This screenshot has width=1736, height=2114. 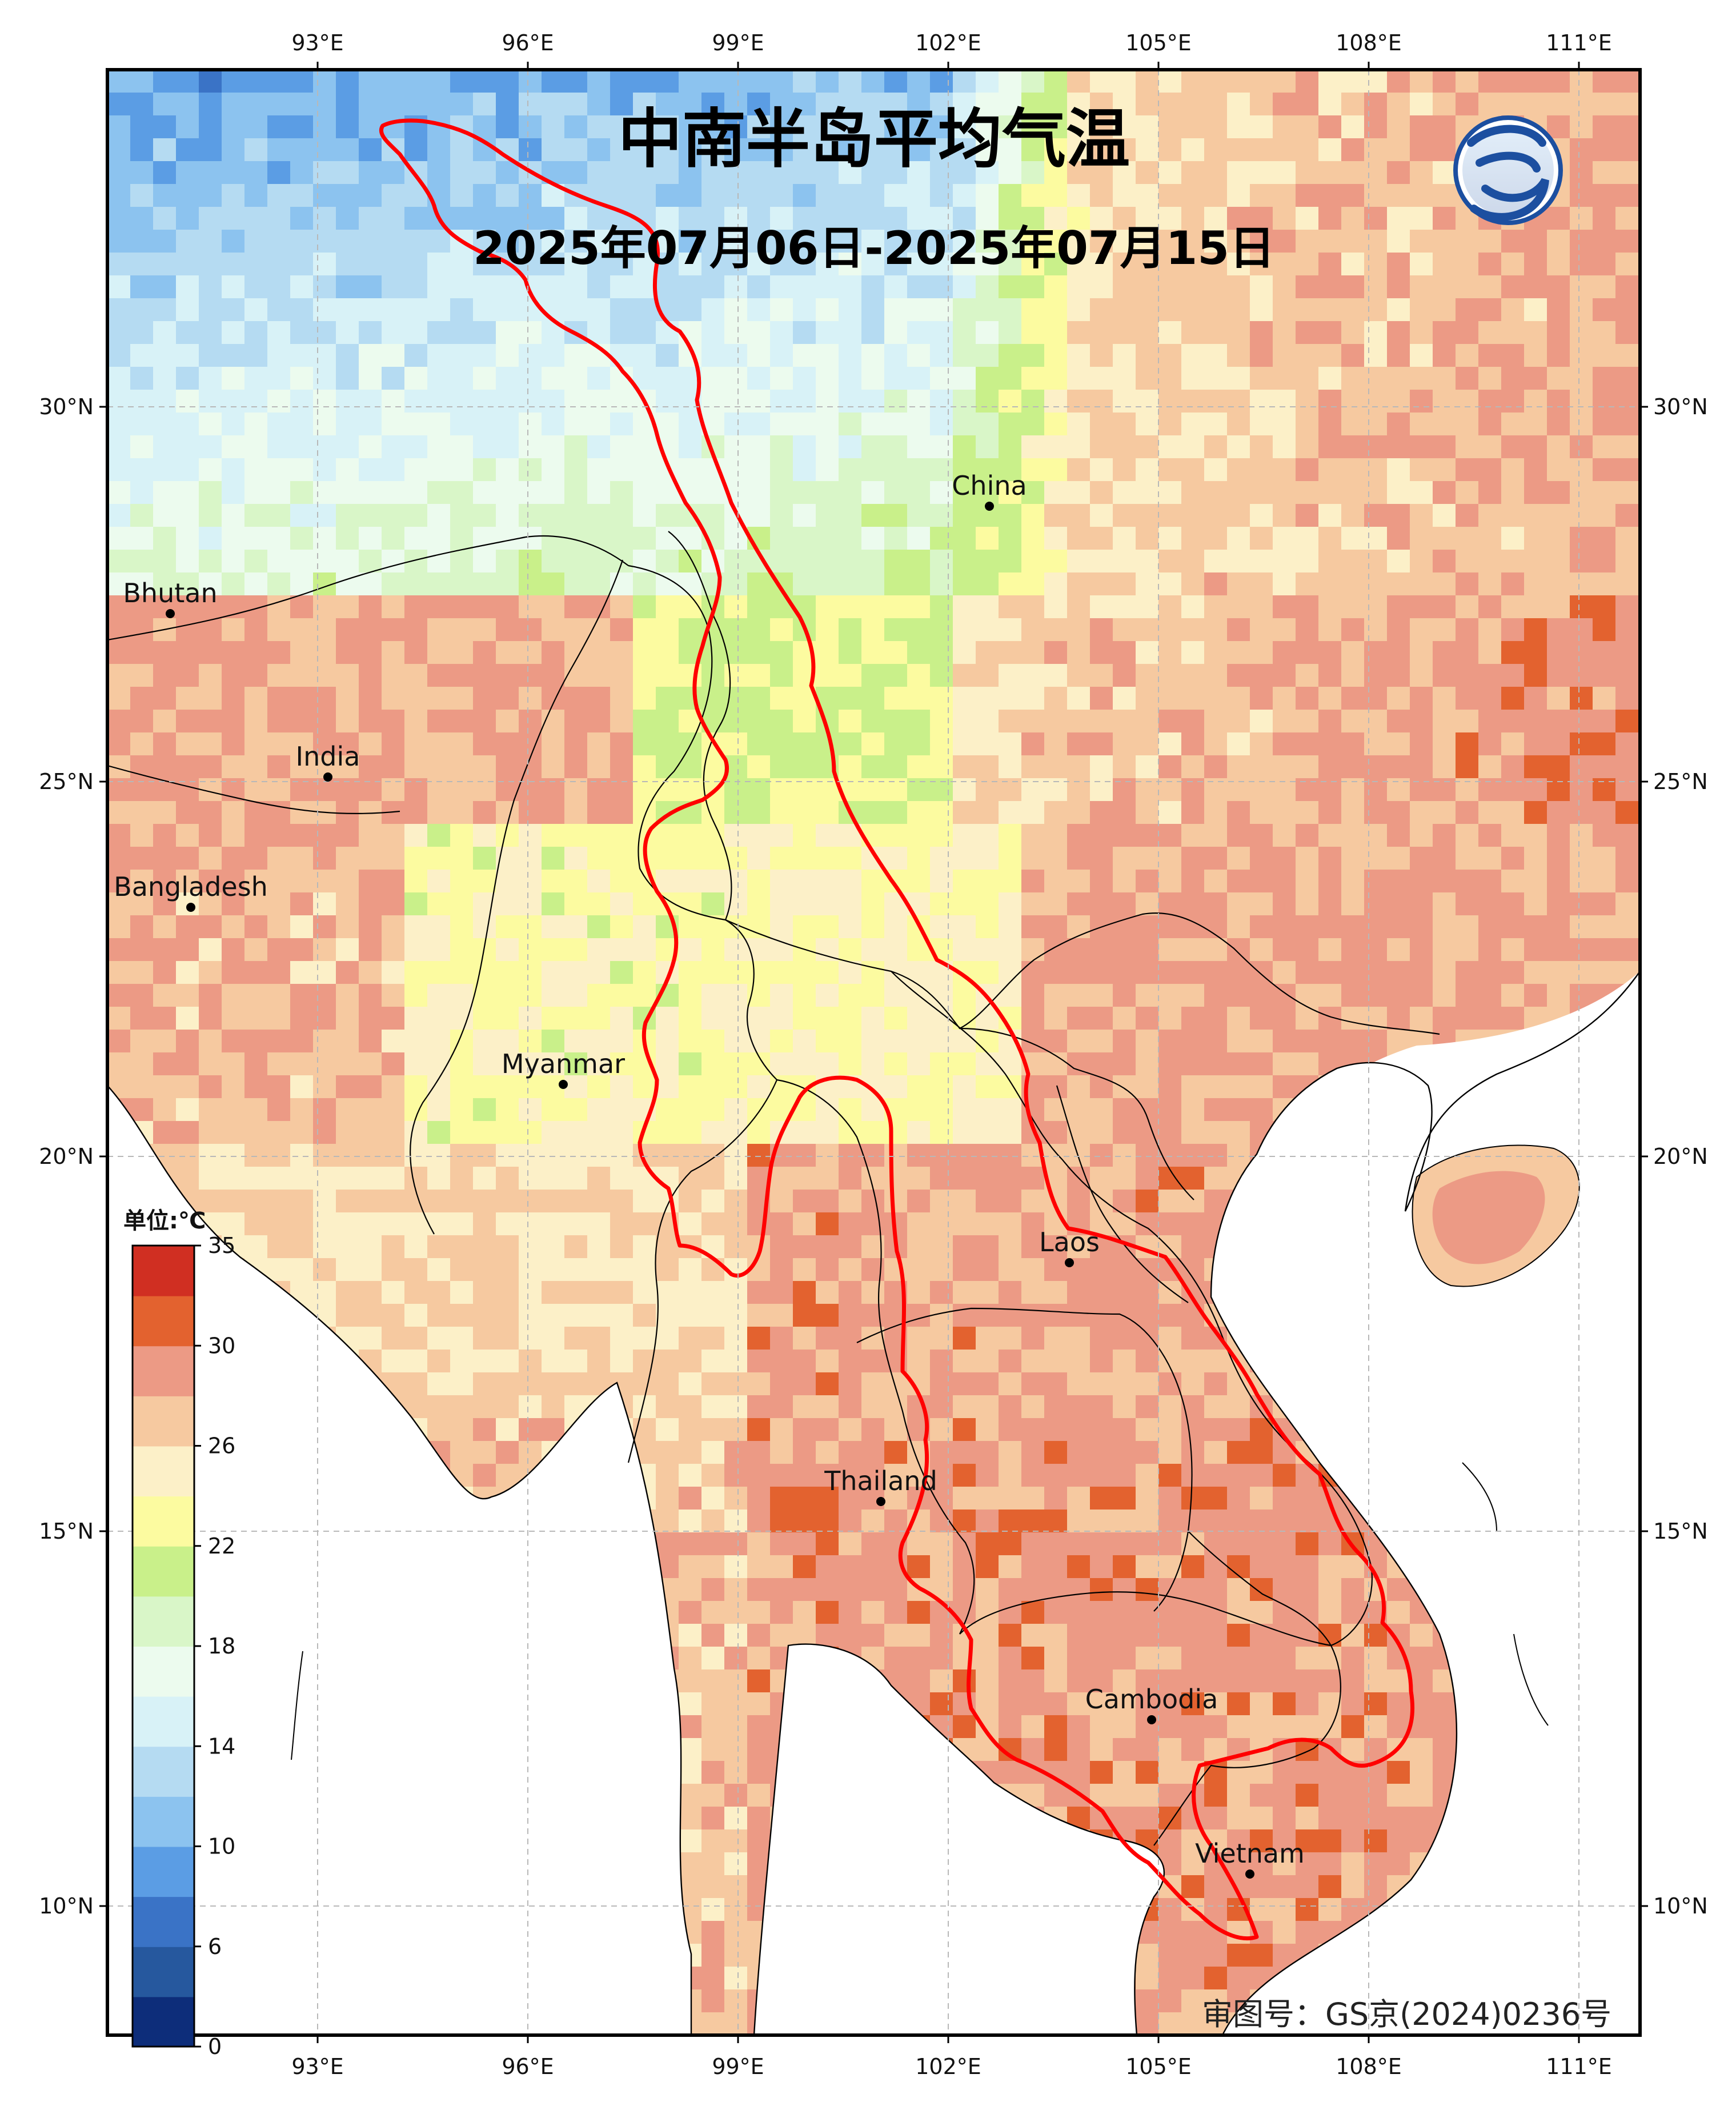 What do you see at coordinates (1151, 1699) in the screenshot?
I see `place-label-cambodia: Cambodia` at bounding box center [1151, 1699].